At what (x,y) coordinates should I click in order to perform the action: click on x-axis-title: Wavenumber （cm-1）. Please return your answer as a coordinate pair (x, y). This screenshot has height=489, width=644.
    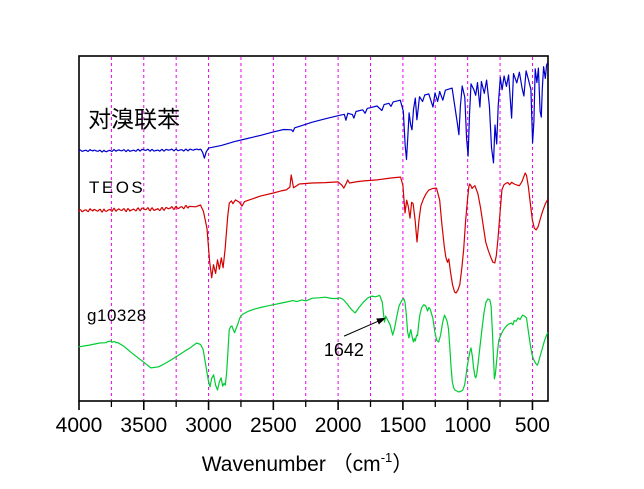
    Looking at the image, I should click on (308, 463).